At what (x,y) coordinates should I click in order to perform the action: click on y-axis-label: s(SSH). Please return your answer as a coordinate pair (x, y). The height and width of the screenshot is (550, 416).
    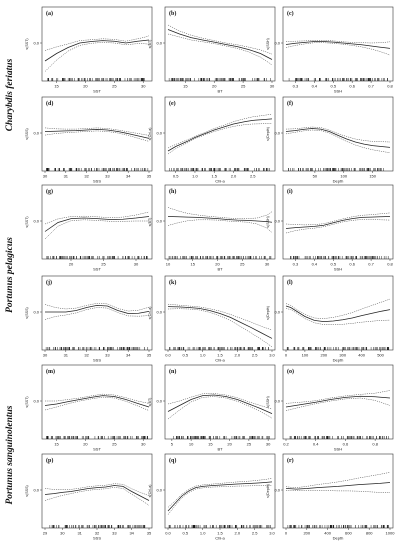
    Looking at the image, I should click on (268, 402).